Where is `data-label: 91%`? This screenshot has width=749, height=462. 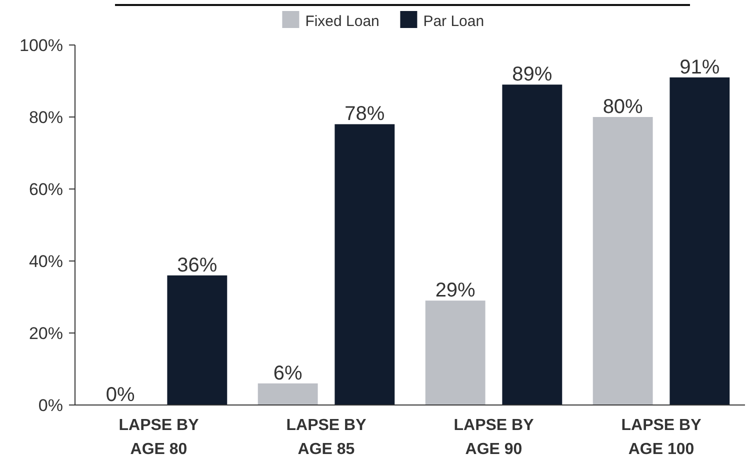
data-label: 91% is located at coordinates (700, 67).